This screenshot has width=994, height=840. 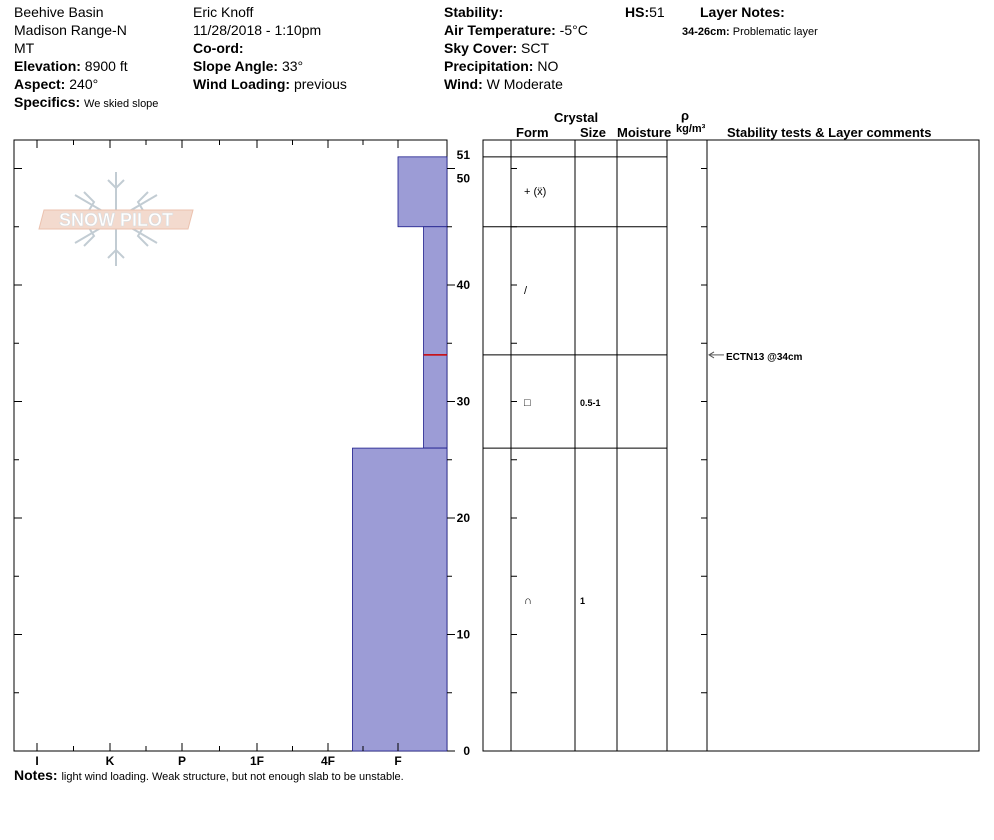 What do you see at coordinates (464, 402) in the screenshot?
I see `height-label-30: 30` at bounding box center [464, 402].